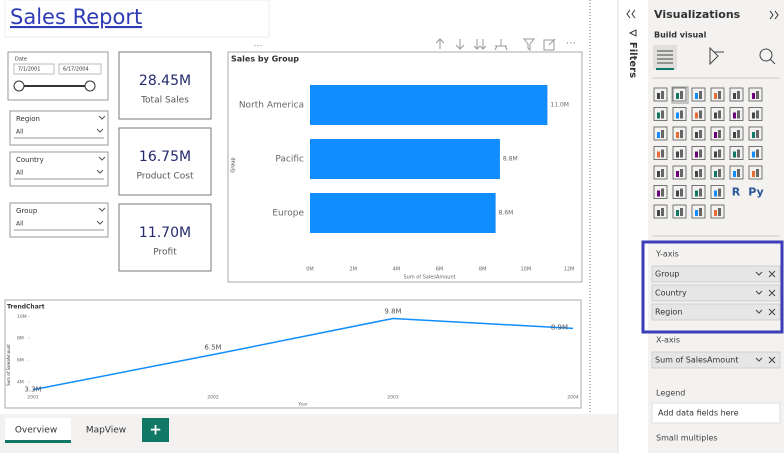 Image resolution: width=784 pixels, height=453 pixels. I want to click on pane-title: Visualizations, so click(697, 14).